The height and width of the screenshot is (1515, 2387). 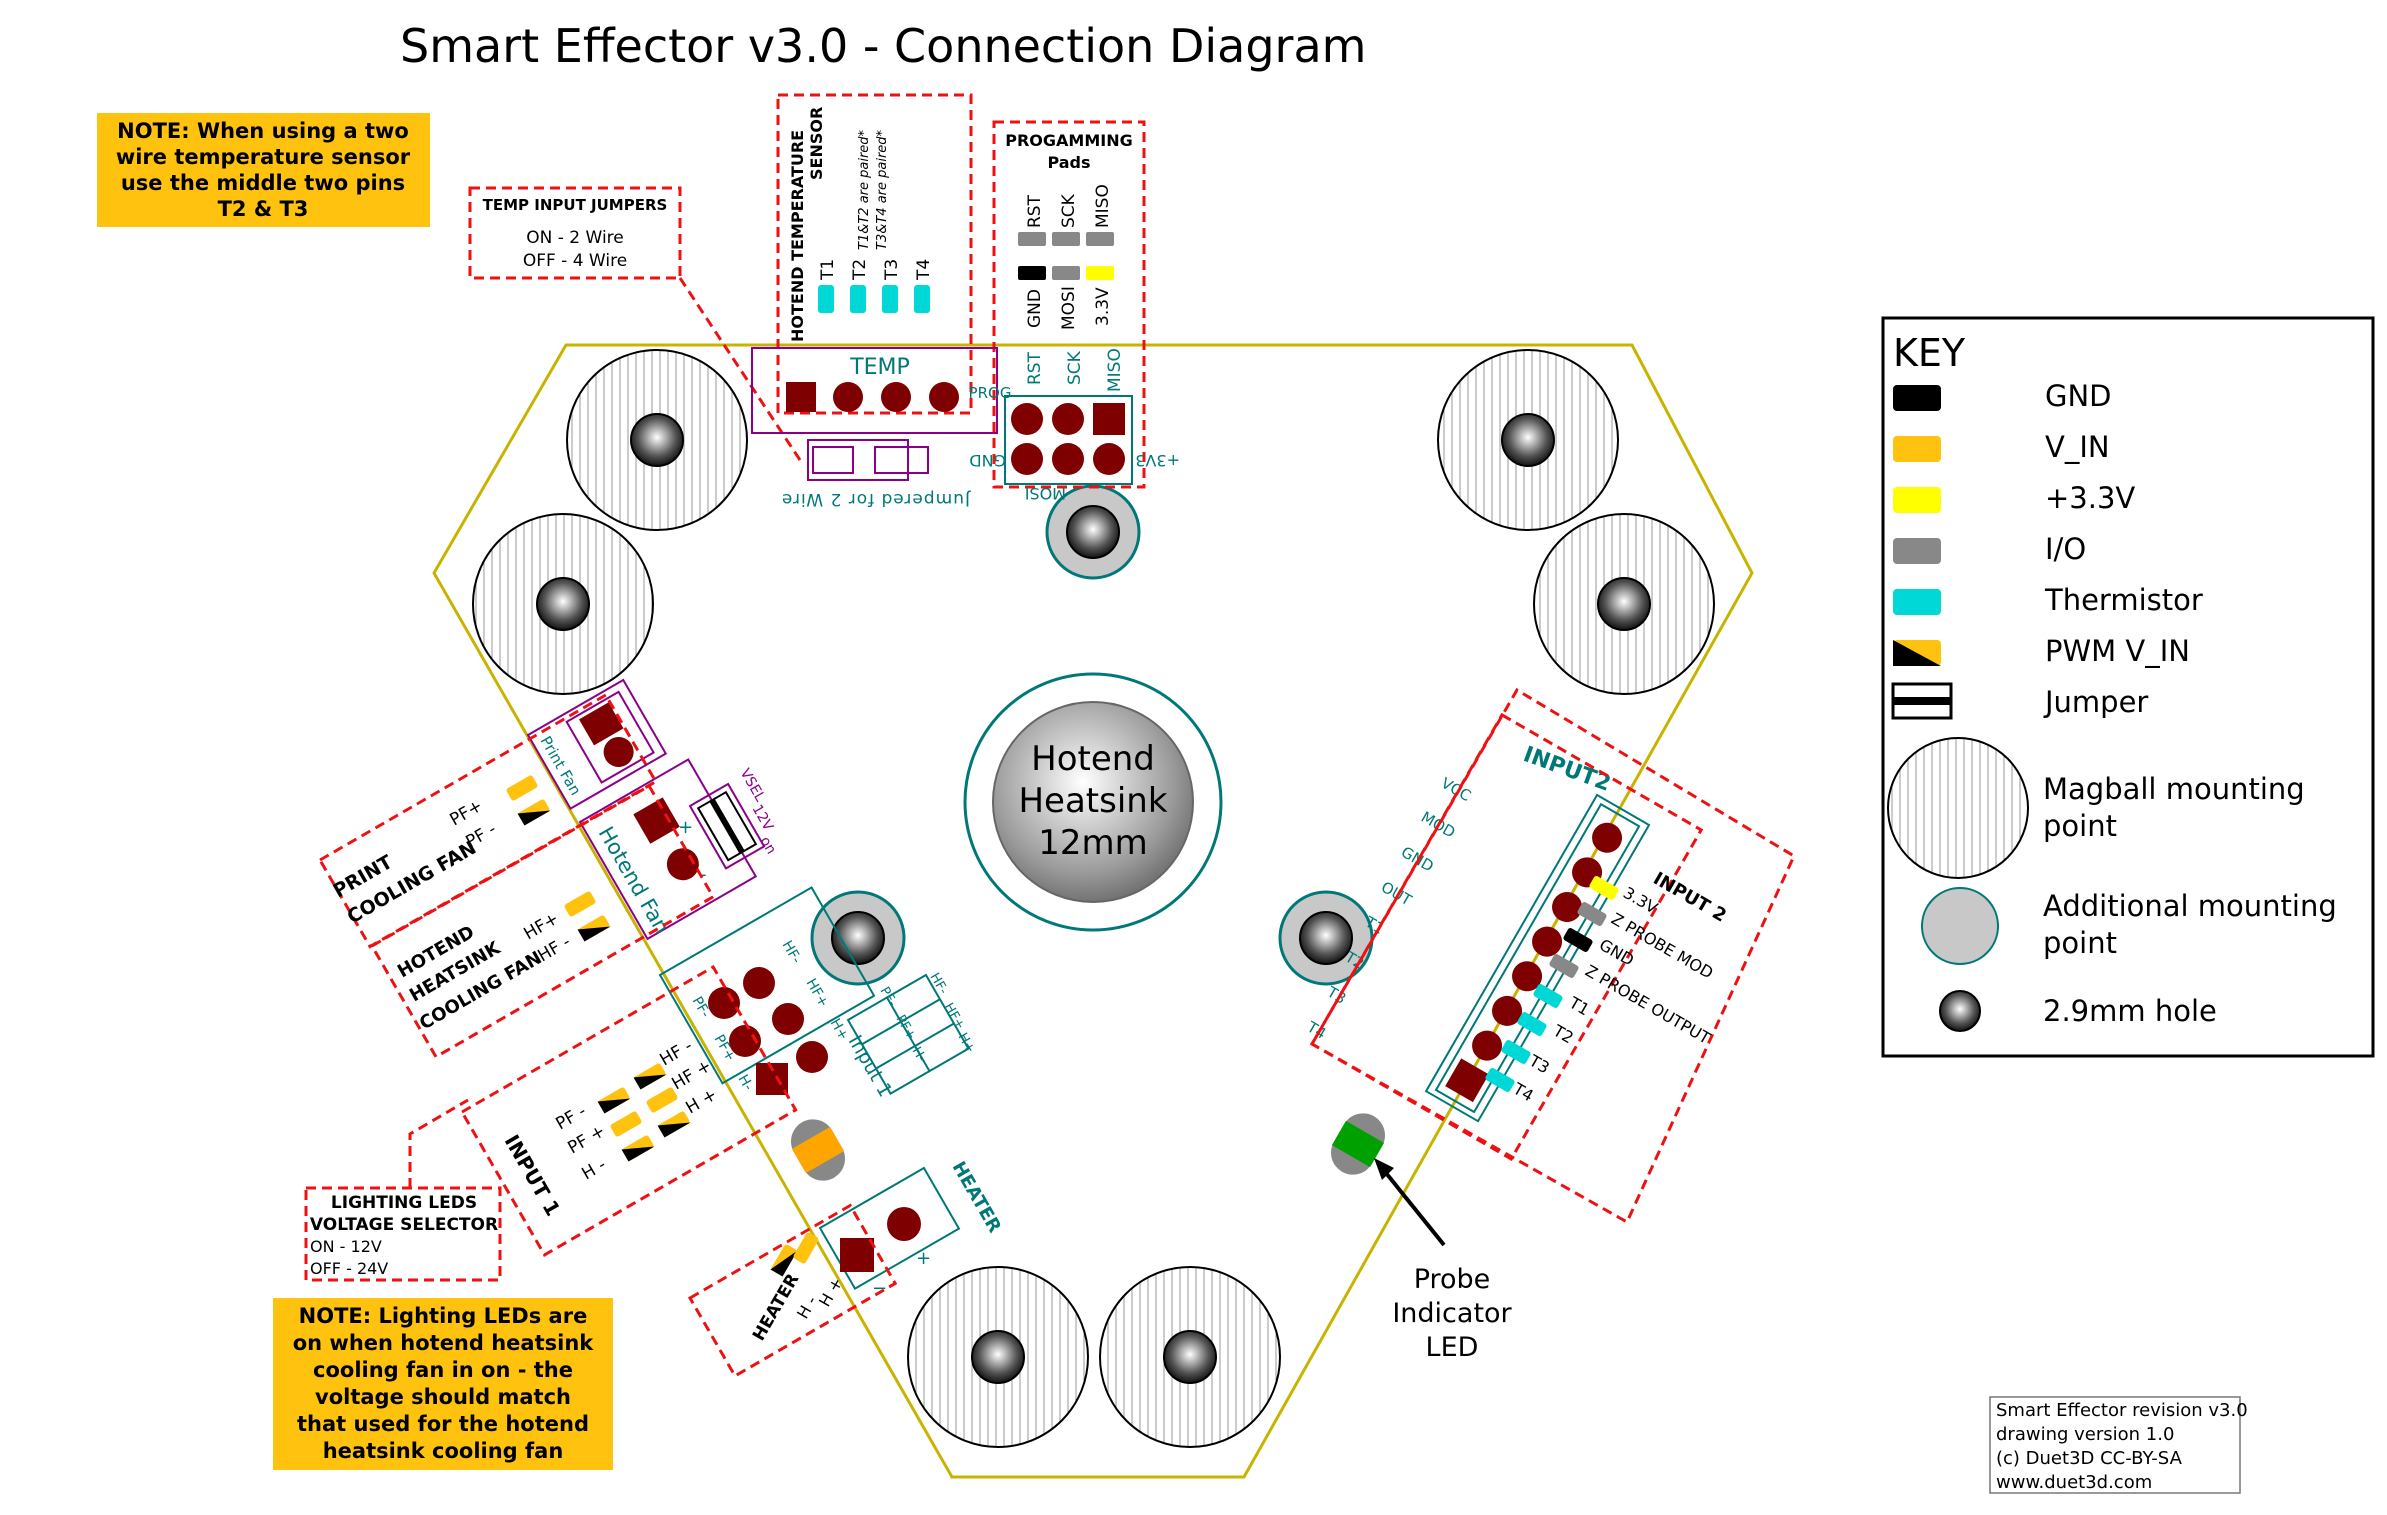 I want to click on svg-text: H -, so click(x=594, y=1169).